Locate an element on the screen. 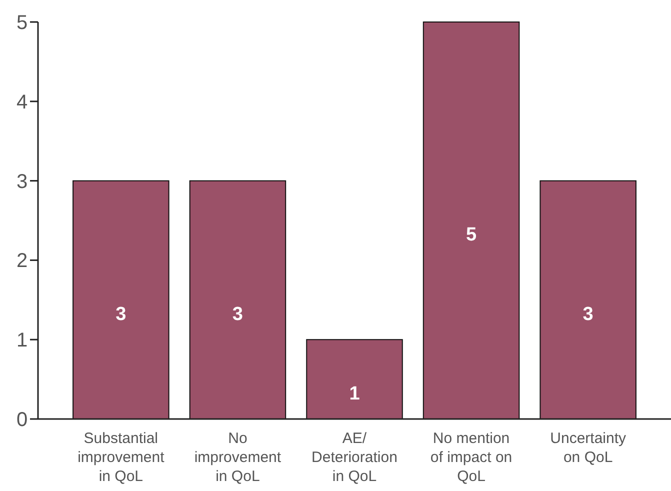 The width and height of the screenshot is (671, 491). y-tick-label: 0 is located at coordinates (22, 420).